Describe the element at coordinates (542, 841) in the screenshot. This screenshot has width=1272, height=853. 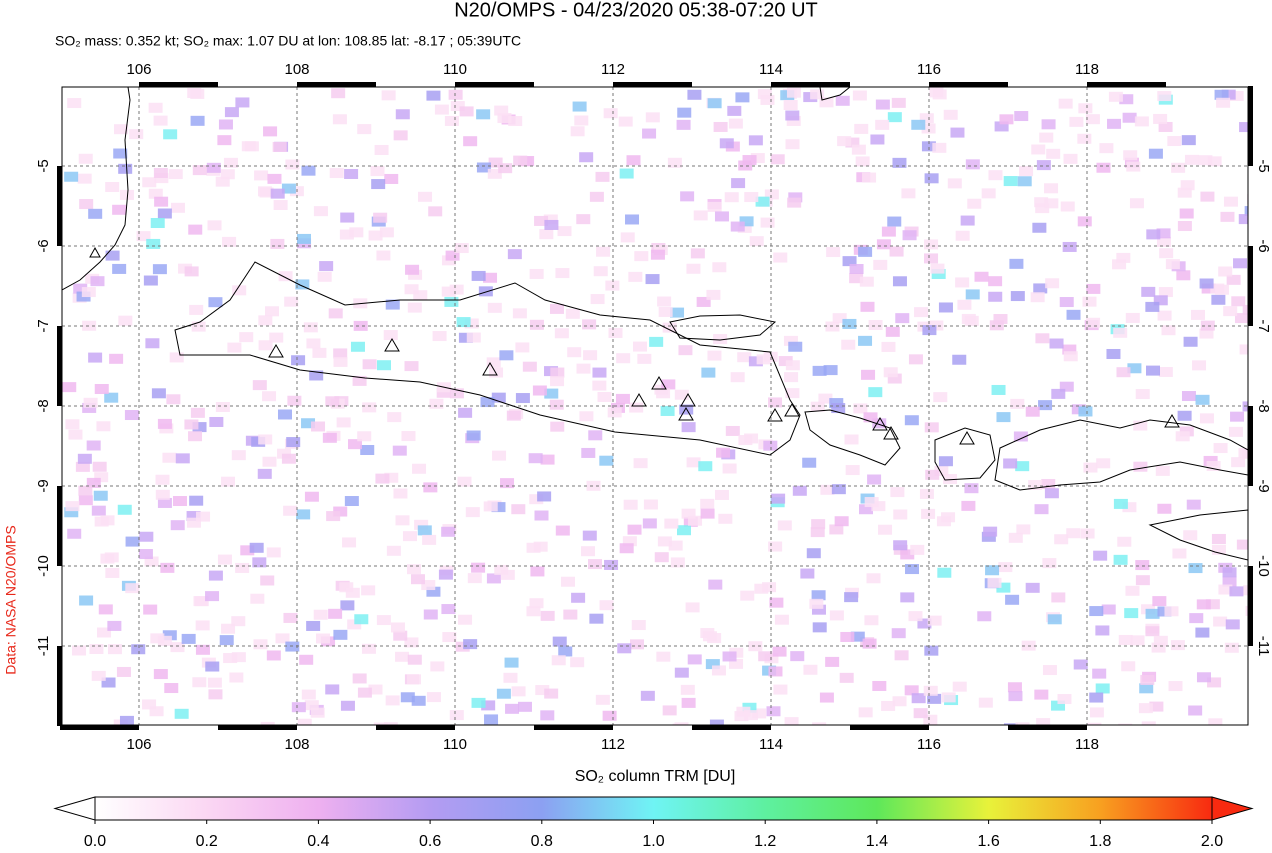
I see `colorbar-tick-label: 0.8` at that location.